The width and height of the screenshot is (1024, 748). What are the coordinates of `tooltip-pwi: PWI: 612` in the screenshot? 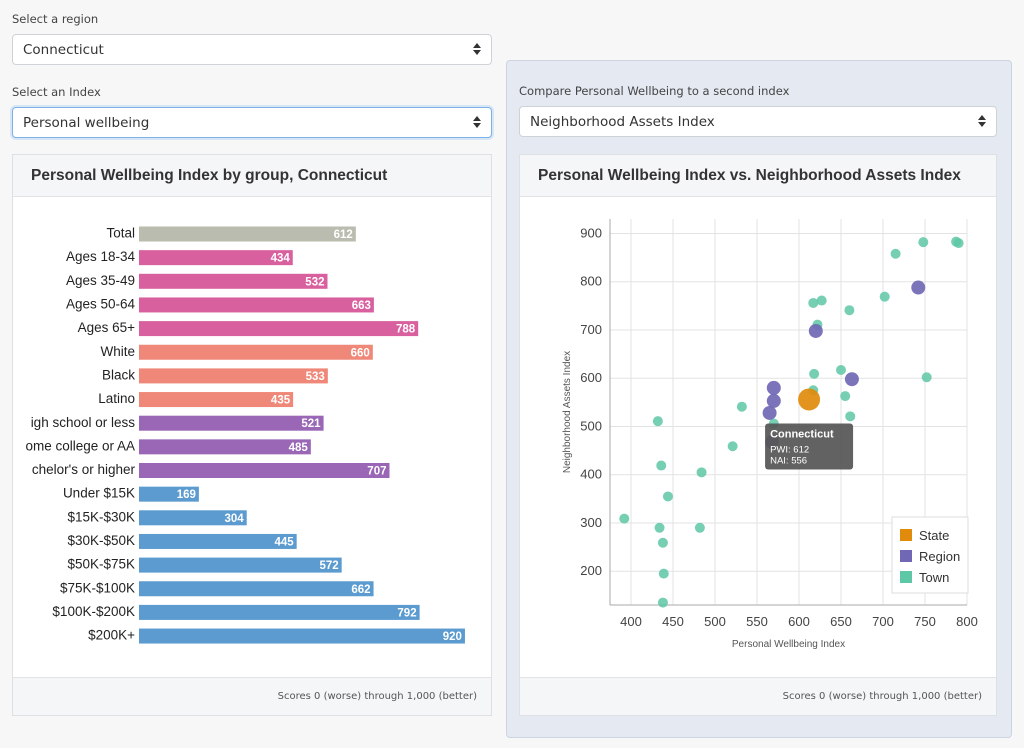 It's located at (789, 449).